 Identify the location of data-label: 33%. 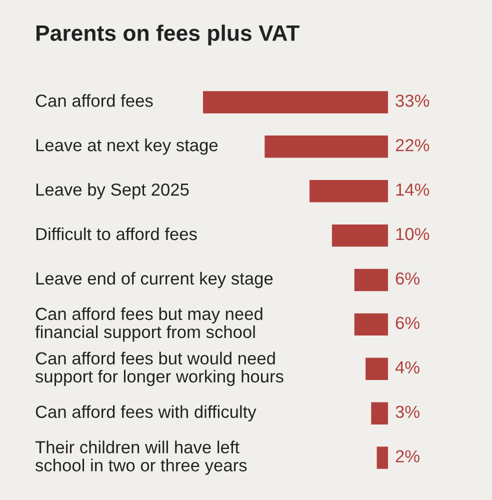
(413, 100).